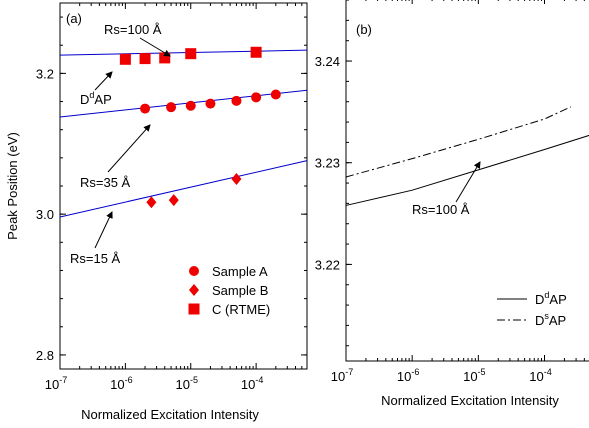 The height and width of the screenshot is (428, 589). Describe the element at coordinates (441, 209) in the screenshot. I see `annotation-rs100-b: Rs=100 Å` at that location.